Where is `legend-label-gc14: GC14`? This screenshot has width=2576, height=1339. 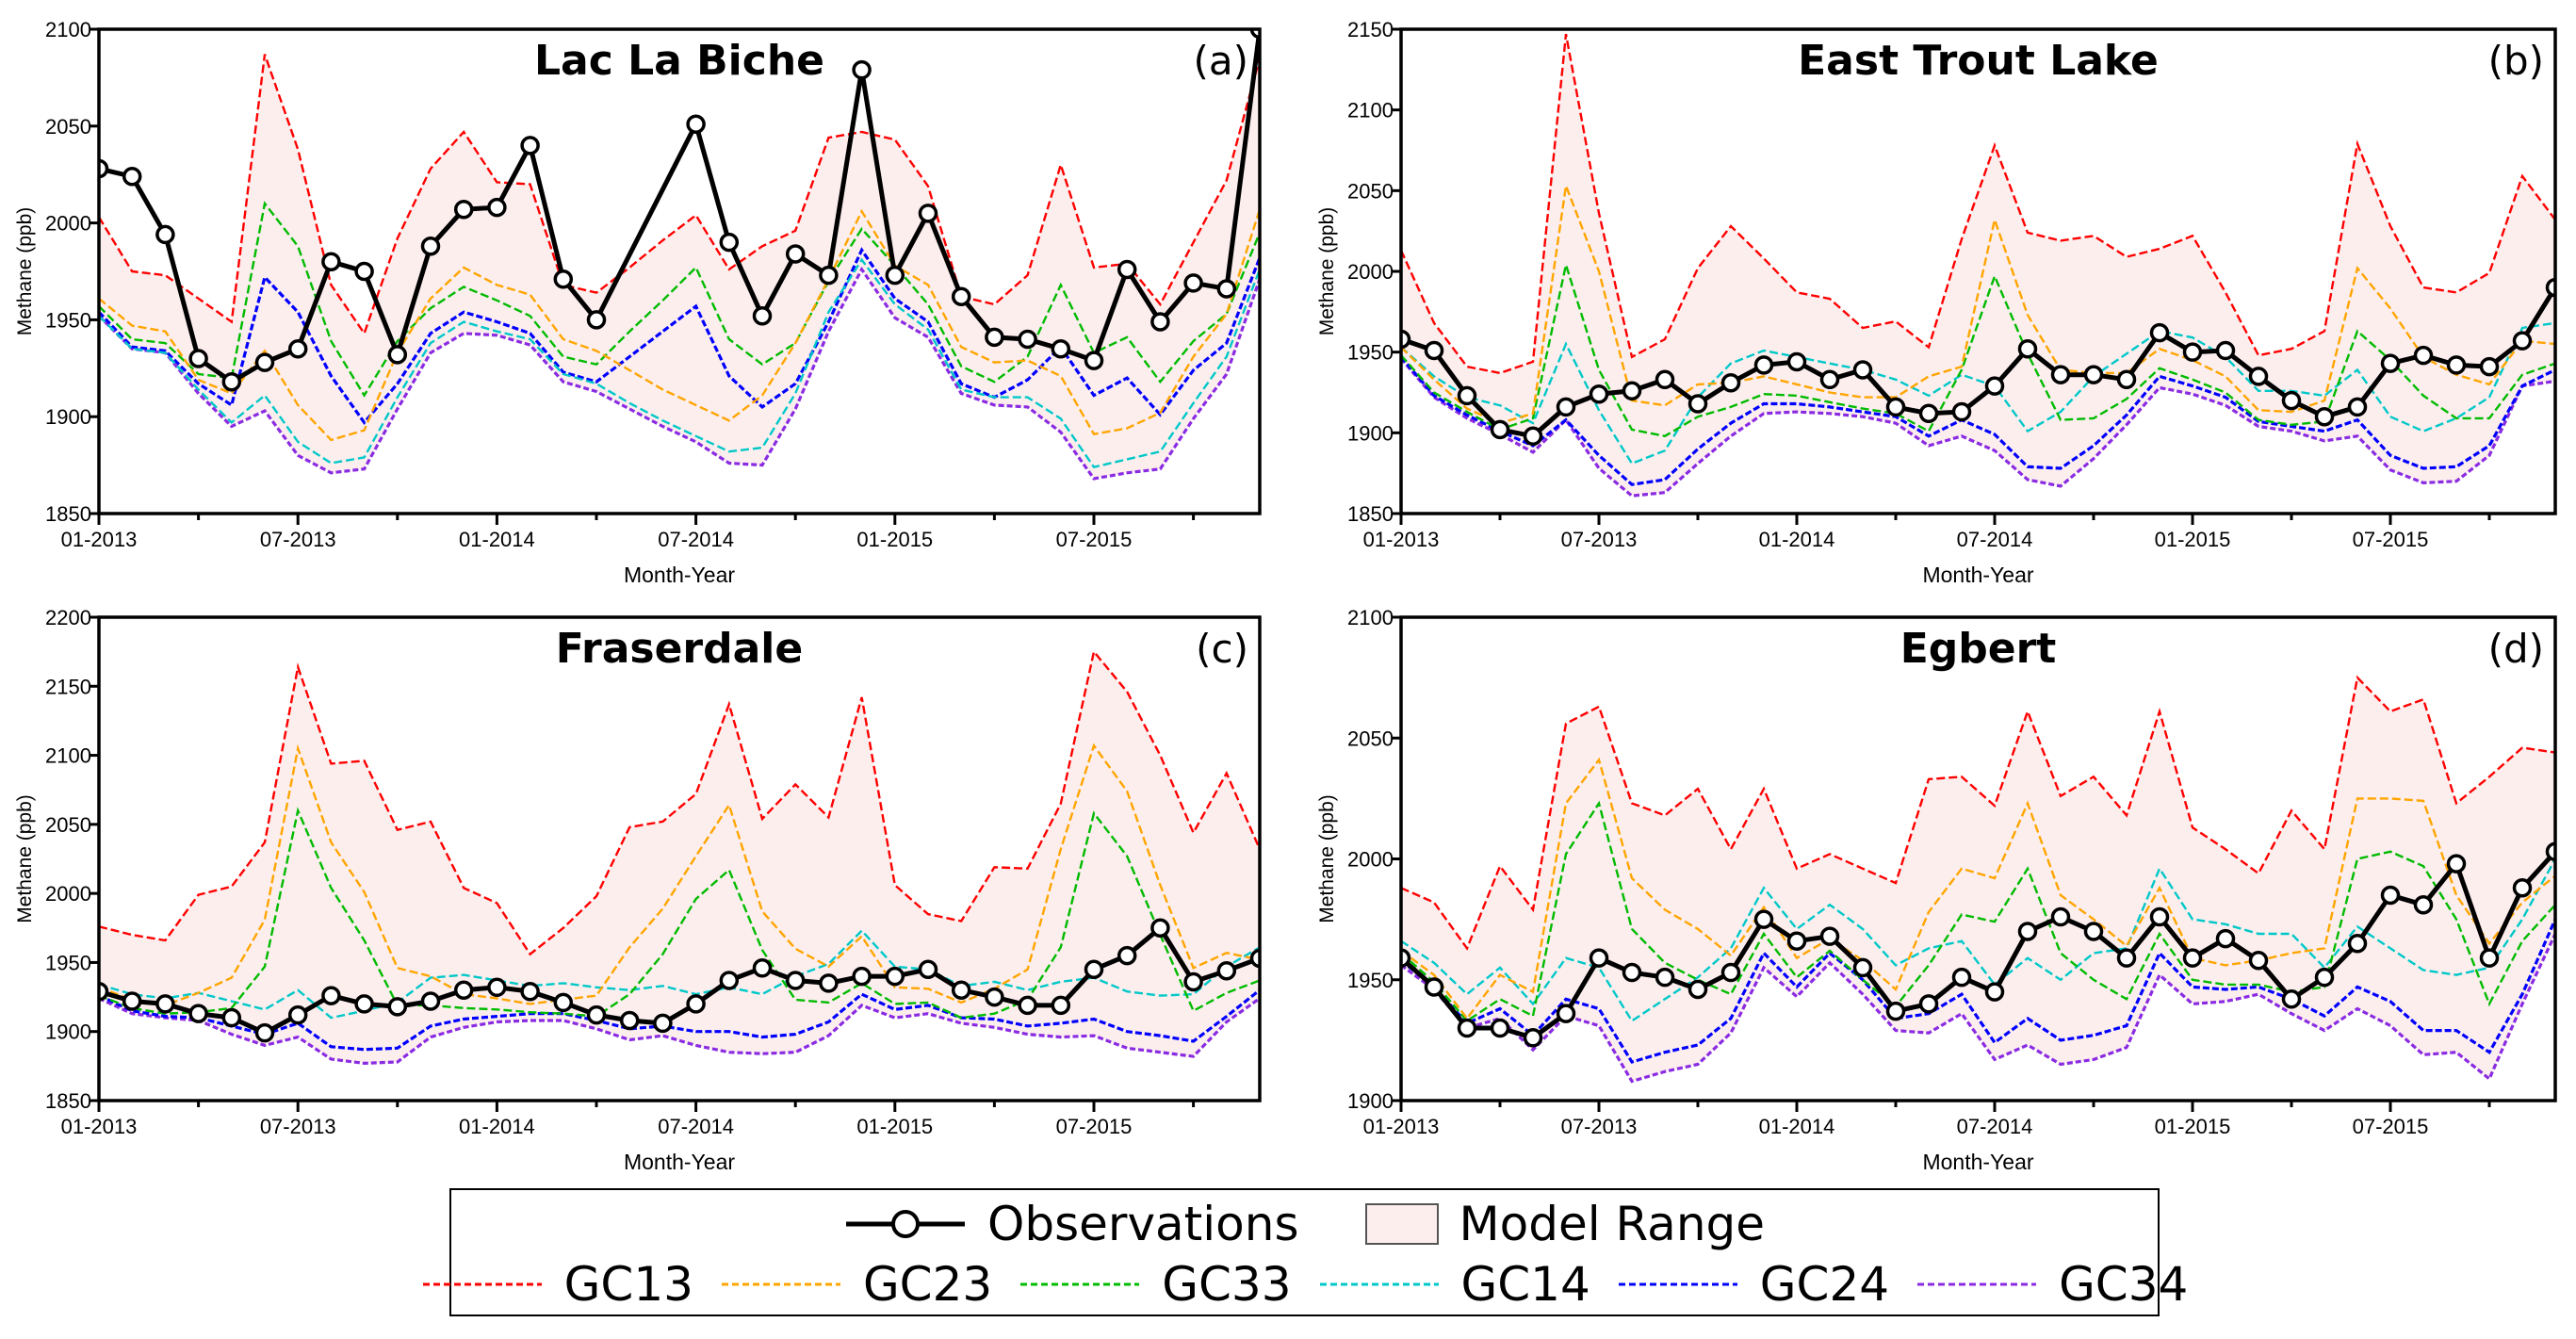 legend-label-gc14: GC14 is located at coordinates (1525, 1285).